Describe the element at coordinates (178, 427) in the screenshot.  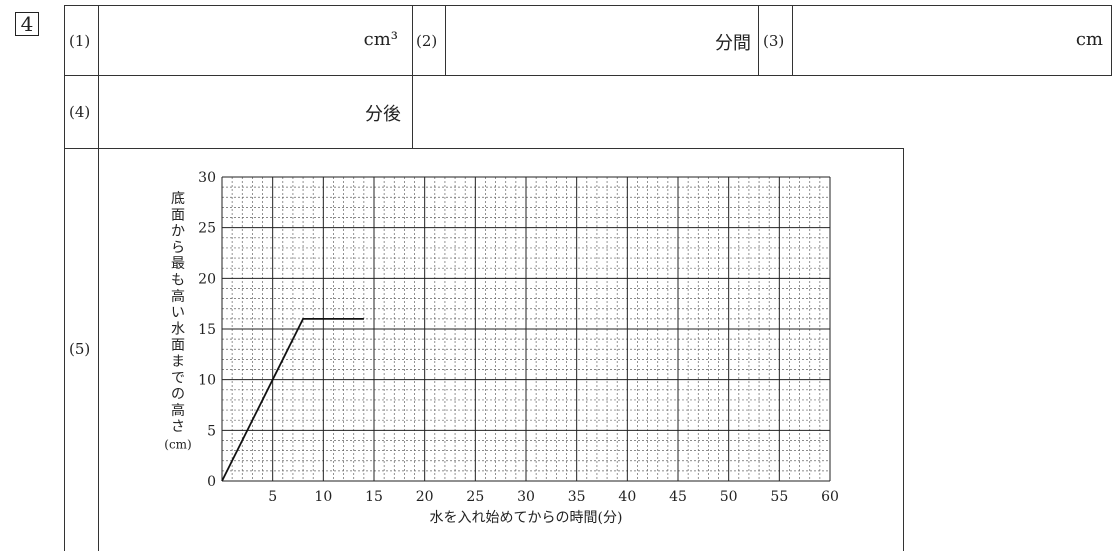
I see `y-axis-label-char: さ` at that location.